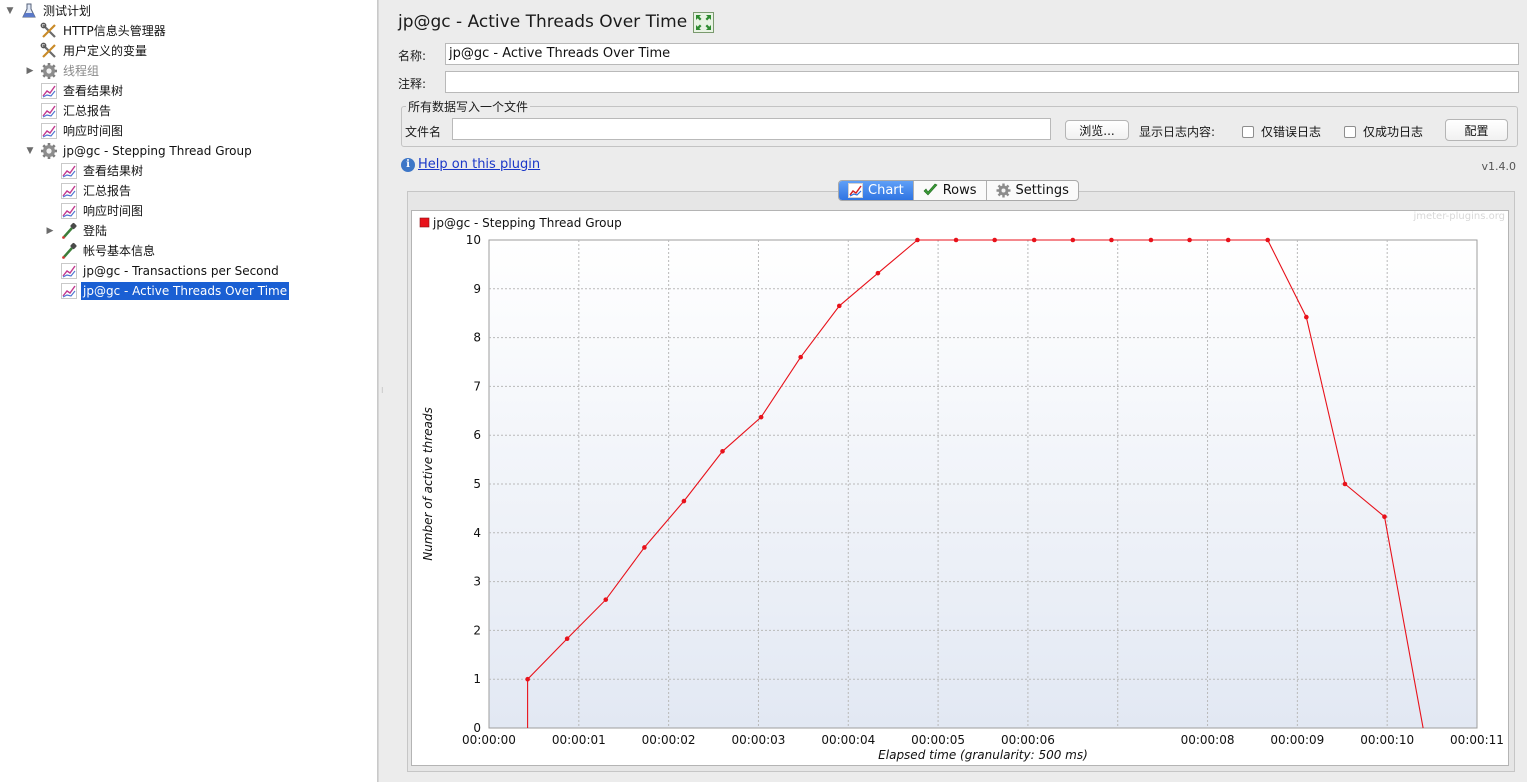 The height and width of the screenshot is (782, 1527). What do you see at coordinates (412, 56) in the screenshot?
I see `name-label: 名称:` at bounding box center [412, 56].